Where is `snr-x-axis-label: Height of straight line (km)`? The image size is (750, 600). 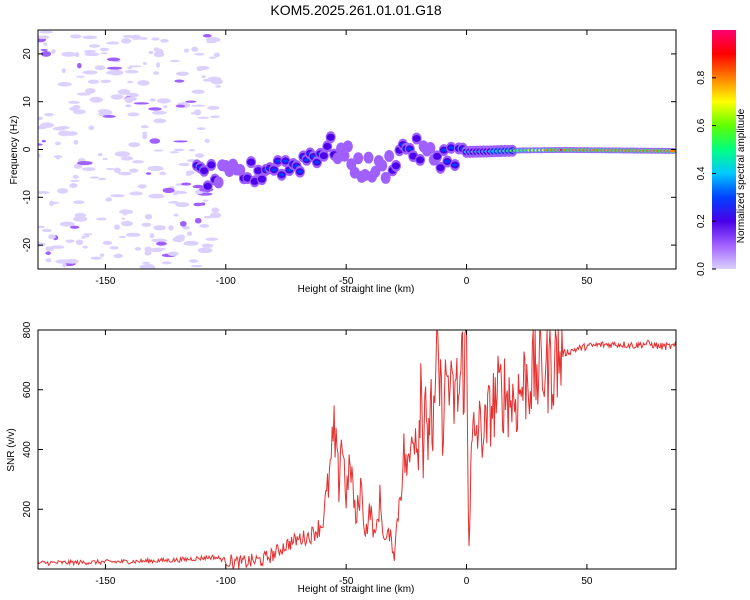
snr-x-axis-label: Height of straight line (km) is located at coordinates (356, 589).